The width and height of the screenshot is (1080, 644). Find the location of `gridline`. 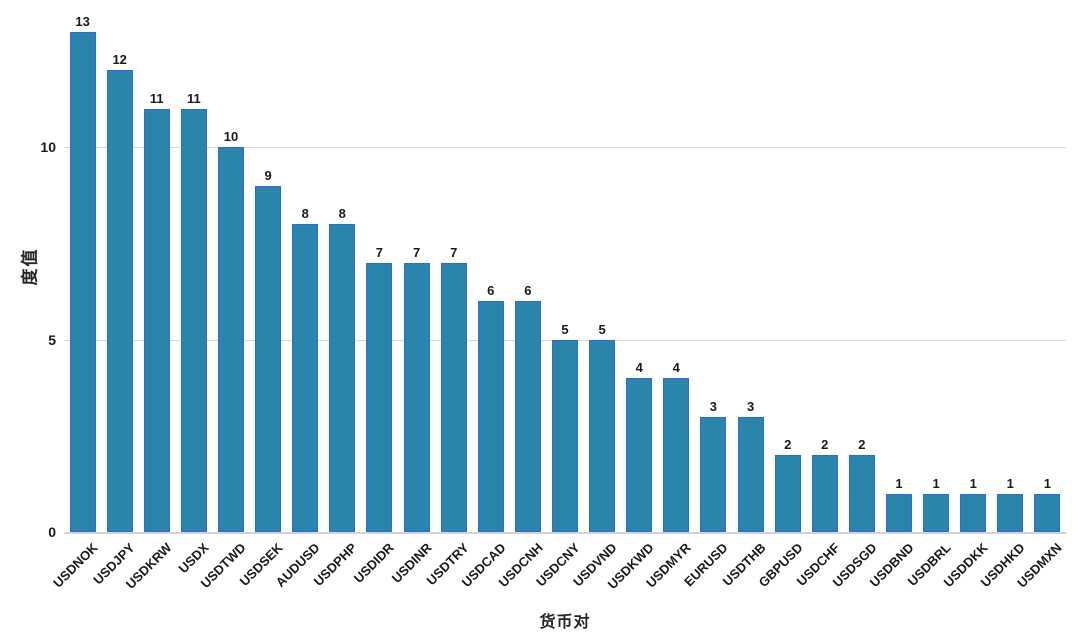

gridline is located at coordinates (565, 147).